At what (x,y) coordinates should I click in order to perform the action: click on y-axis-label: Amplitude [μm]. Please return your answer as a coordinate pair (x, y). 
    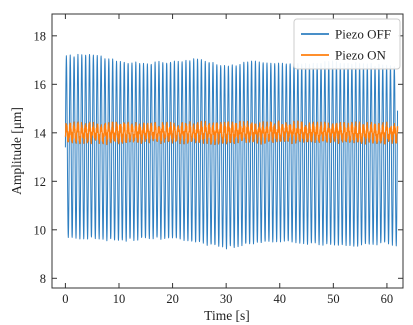
    Looking at the image, I should click on (16, 151).